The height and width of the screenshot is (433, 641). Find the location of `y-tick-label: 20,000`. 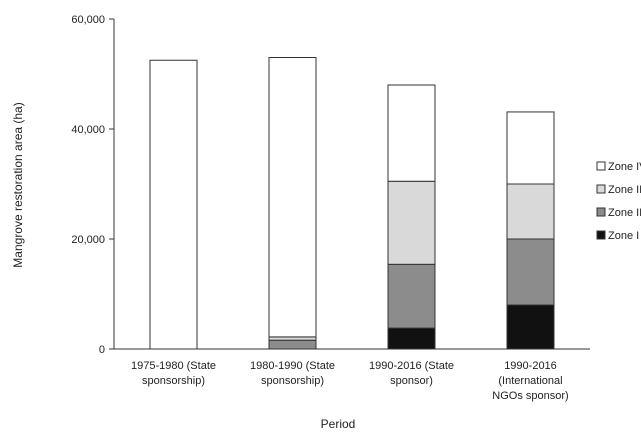

y-tick-label: 20,000 is located at coordinates (88, 240).